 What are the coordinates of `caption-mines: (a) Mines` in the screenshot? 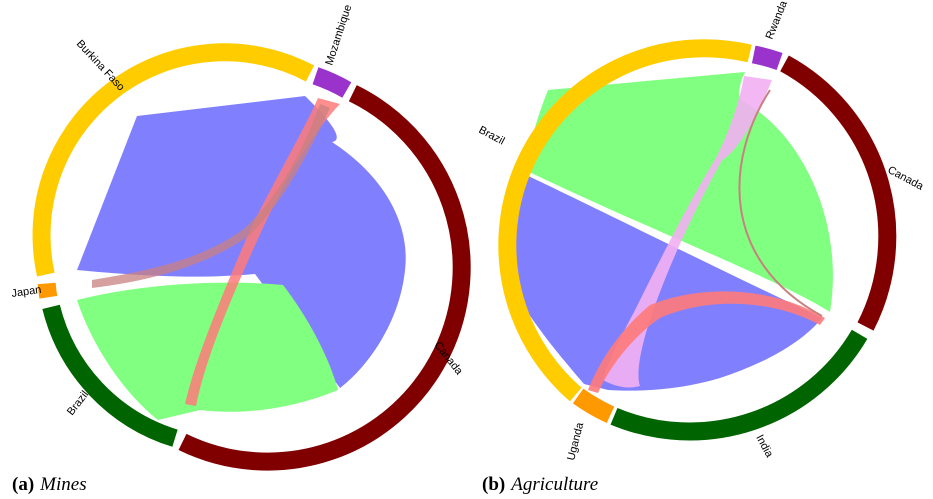 It's located at (49, 485).